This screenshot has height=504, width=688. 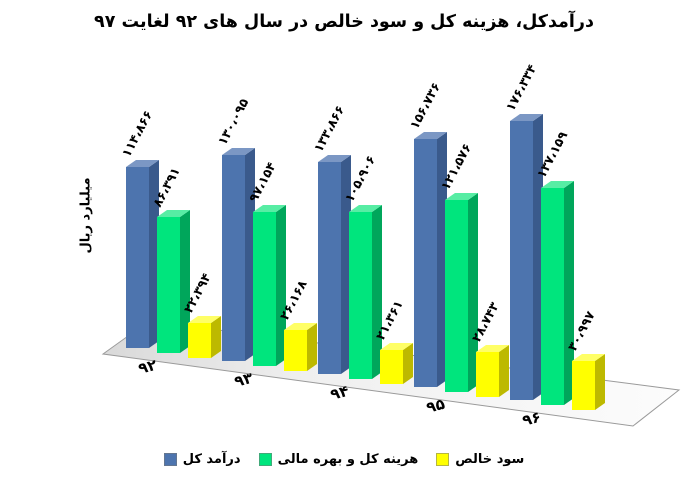 I want to click on chart-legend: سود خالص هرینه کل و بهره مالی درآمد کل, so click(x=344, y=459).